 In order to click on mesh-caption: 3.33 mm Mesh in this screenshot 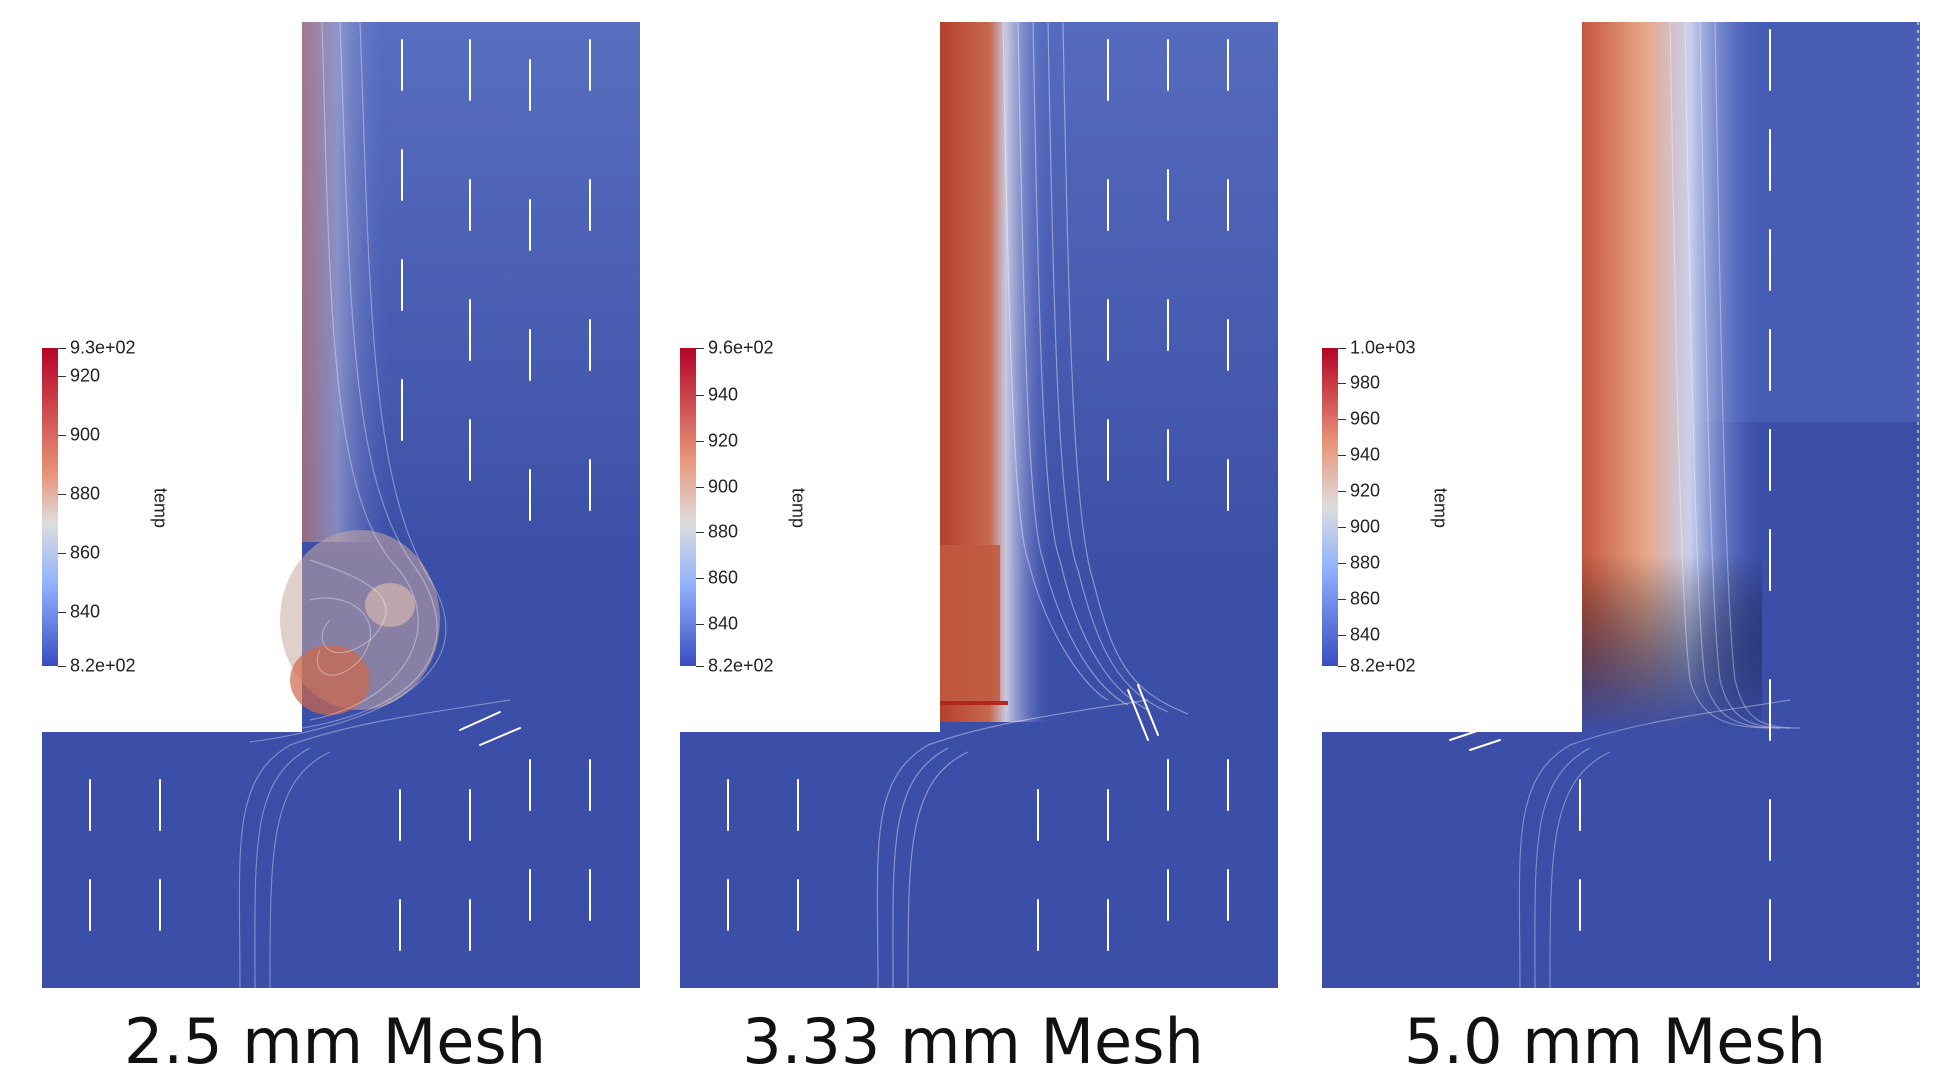, I will do `click(973, 1041)`.